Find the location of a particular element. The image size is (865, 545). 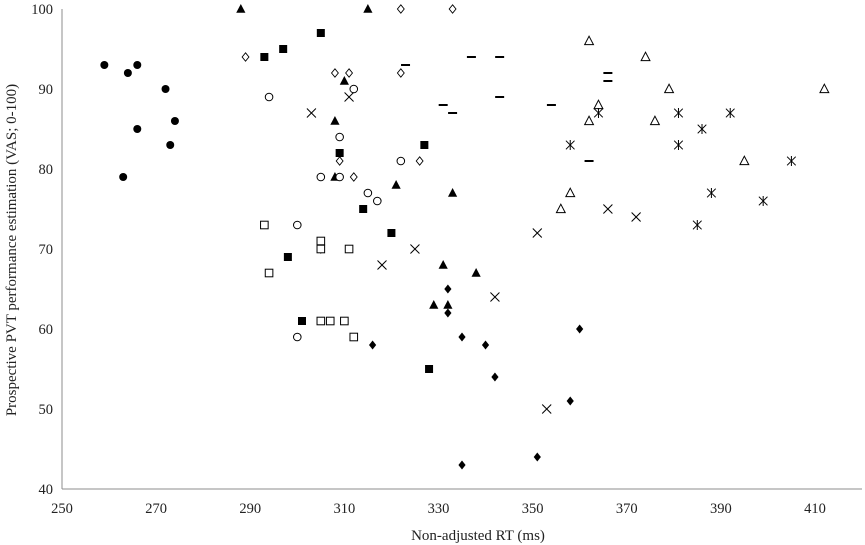

series-asterisk is located at coordinates (681, 169).